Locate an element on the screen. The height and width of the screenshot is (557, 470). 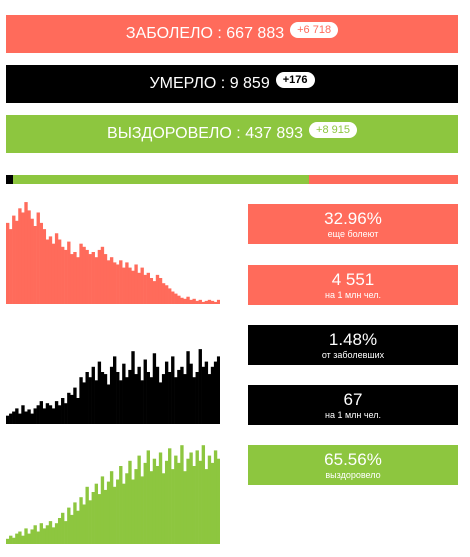
recovered-daily-histogram is located at coordinates (113, 494).